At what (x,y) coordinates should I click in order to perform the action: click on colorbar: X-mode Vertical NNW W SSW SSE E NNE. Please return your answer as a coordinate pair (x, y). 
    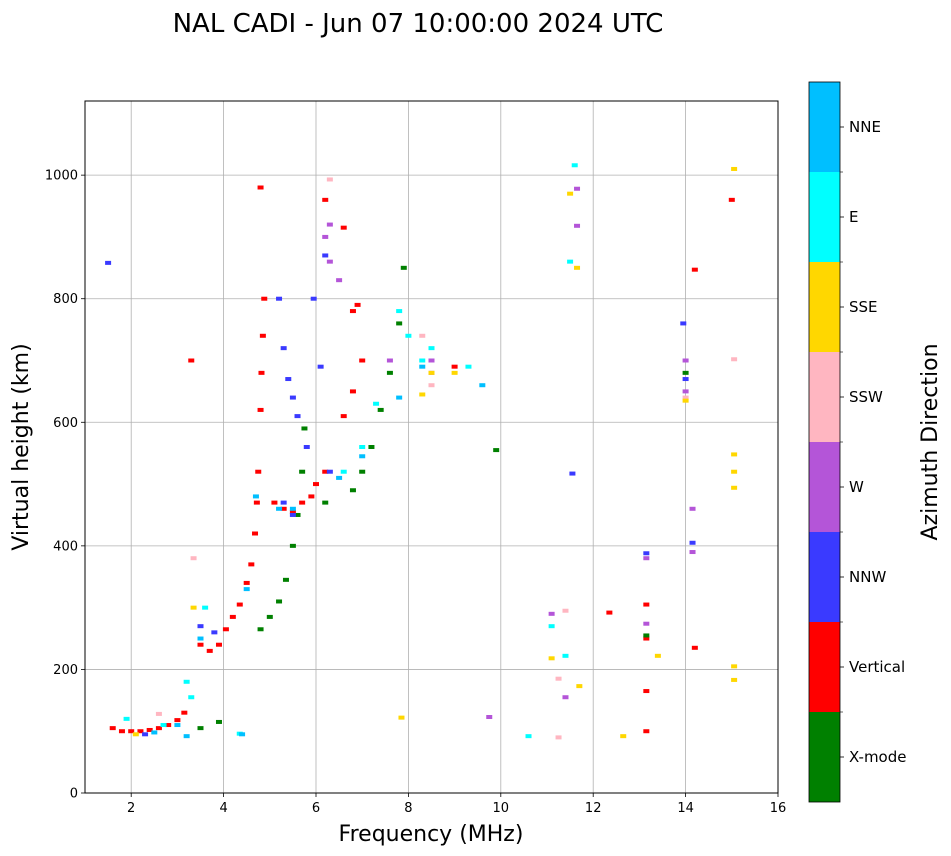
    Looking at the image, I should click on (857, 442).